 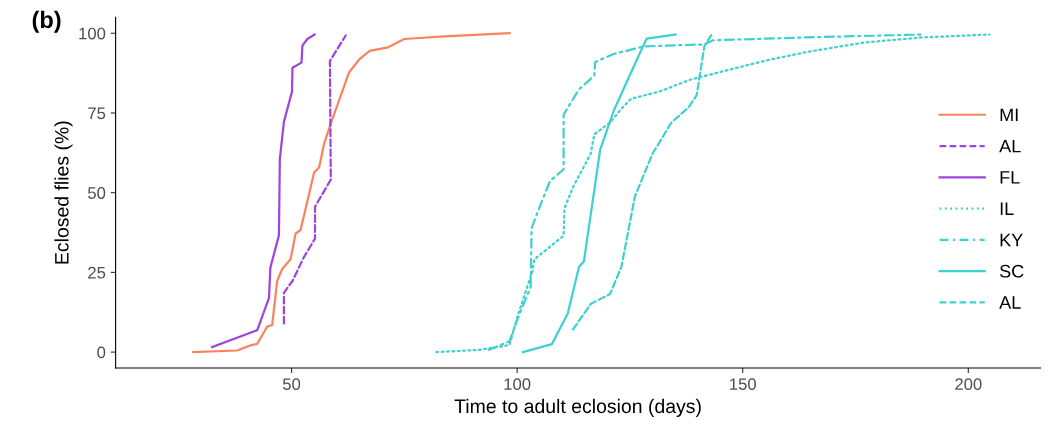 What do you see at coordinates (63, 192) in the screenshot?
I see `y-axis-title: Eclosed flies (%)` at bounding box center [63, 192].